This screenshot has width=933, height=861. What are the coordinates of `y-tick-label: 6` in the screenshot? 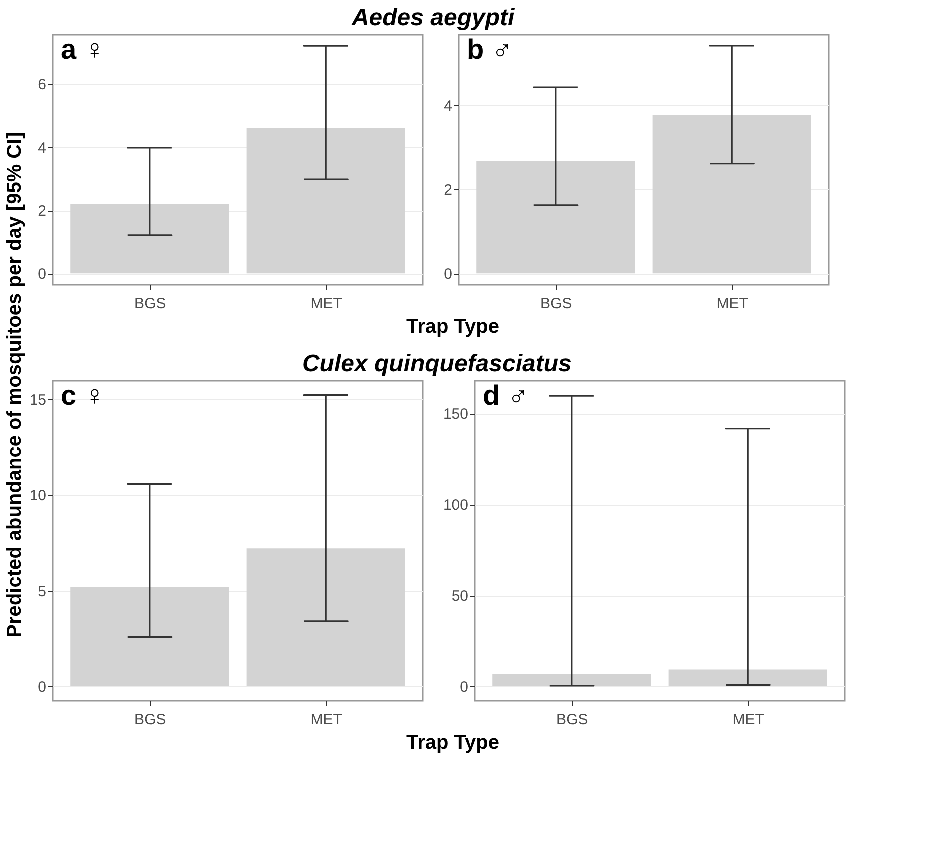 It's located at (42, 85).